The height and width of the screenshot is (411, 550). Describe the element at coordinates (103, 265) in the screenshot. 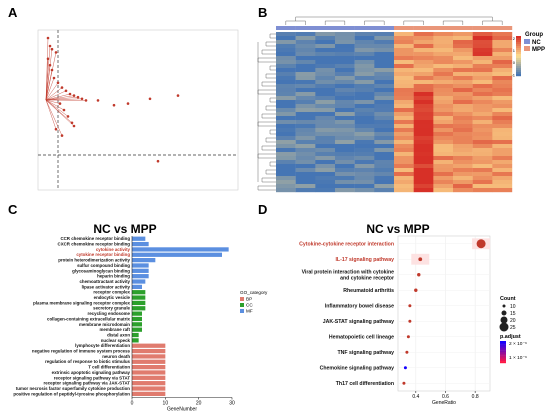

I see `bar-category-label: sulfur compound binding` at that location.